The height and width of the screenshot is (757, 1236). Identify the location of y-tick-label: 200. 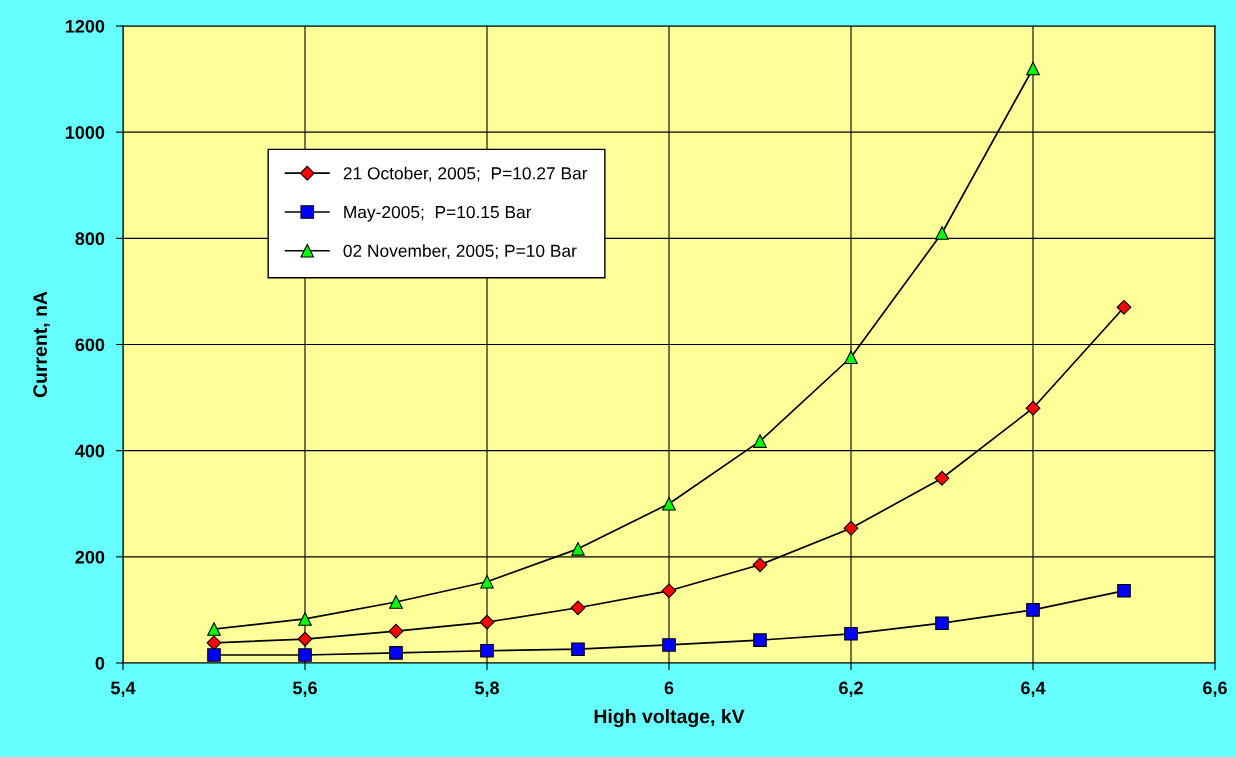
(90, 557).